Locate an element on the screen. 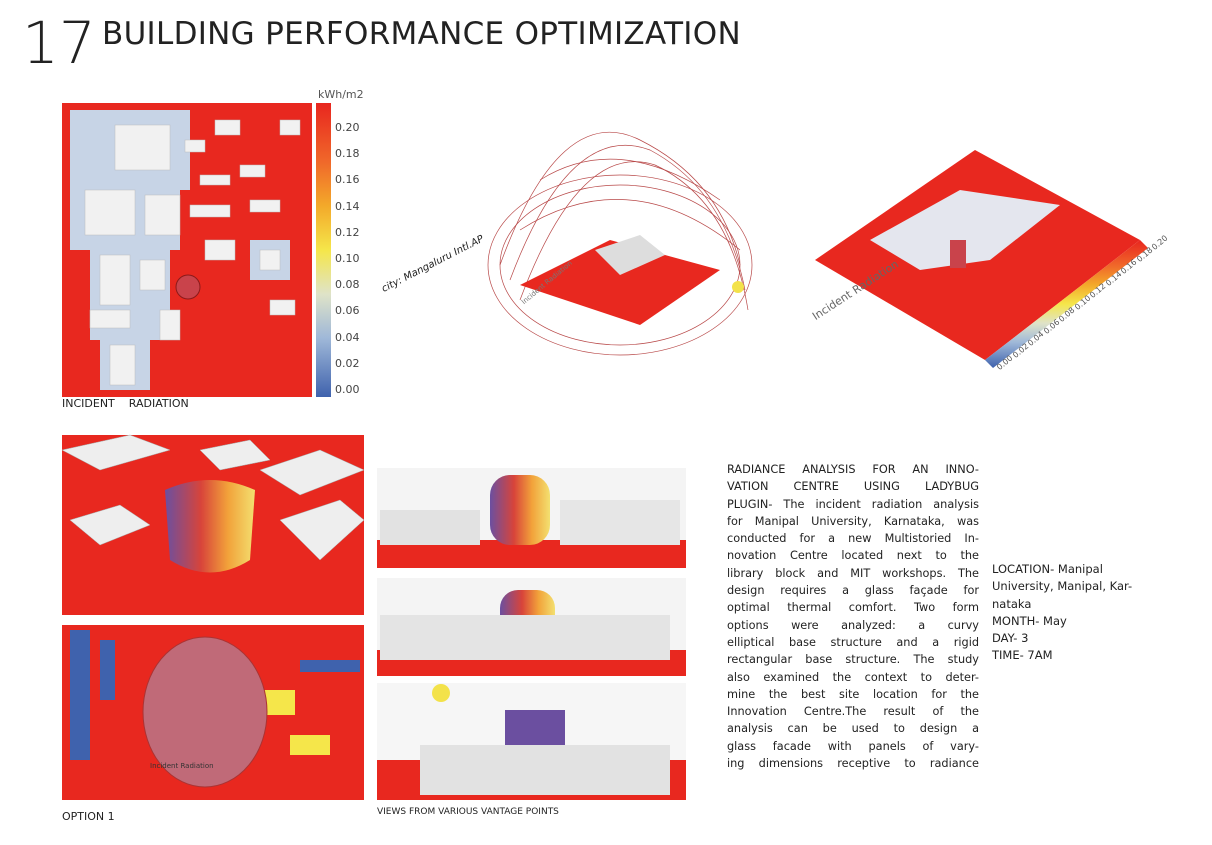  location-line: LOCATION- Manipal is located at coordinates (1047, 569).